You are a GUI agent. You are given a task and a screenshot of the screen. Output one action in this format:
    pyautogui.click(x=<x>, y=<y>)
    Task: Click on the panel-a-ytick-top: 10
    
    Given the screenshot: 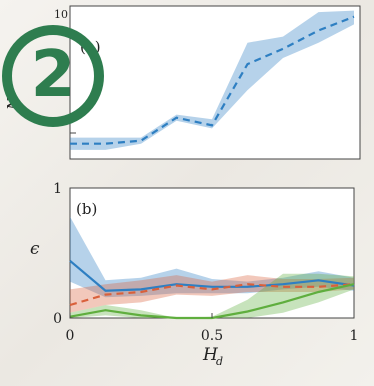 What is the action you would take?
    pyautogui.click(x=61, y=14)
    